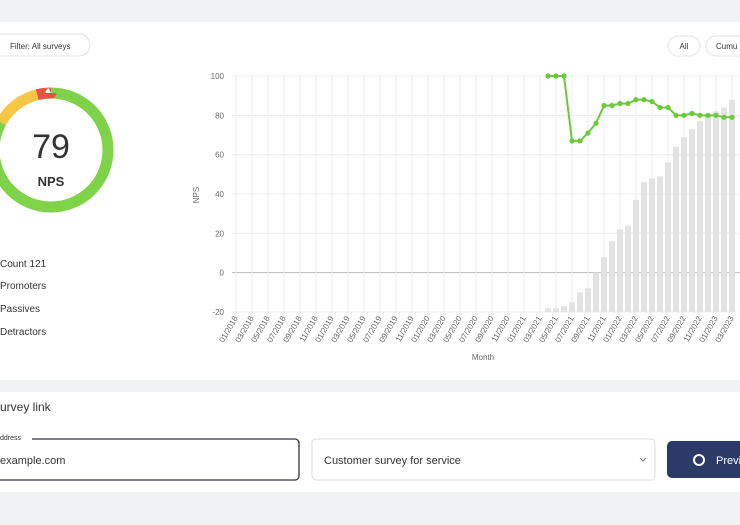 The width and height of the screenshot is (740, 525). I want to click on label-bg, so click(16, 438).